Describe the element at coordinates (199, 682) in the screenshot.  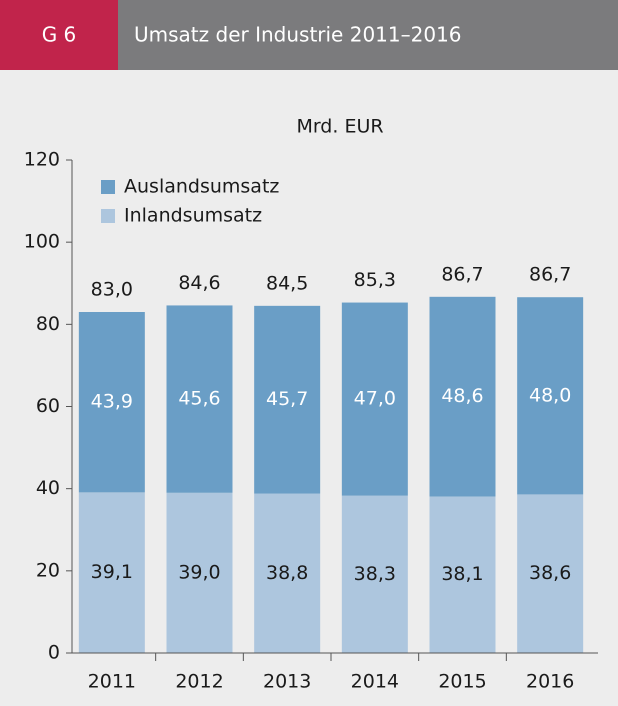
I see `x-tick-label: 2012` at that location.